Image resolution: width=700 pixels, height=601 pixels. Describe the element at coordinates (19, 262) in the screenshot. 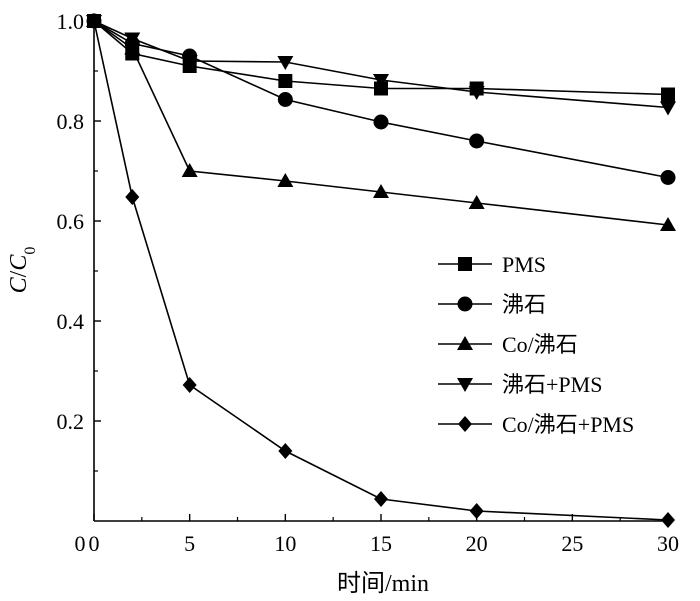

I see `y-axis-label-sub-base: C` at that location.